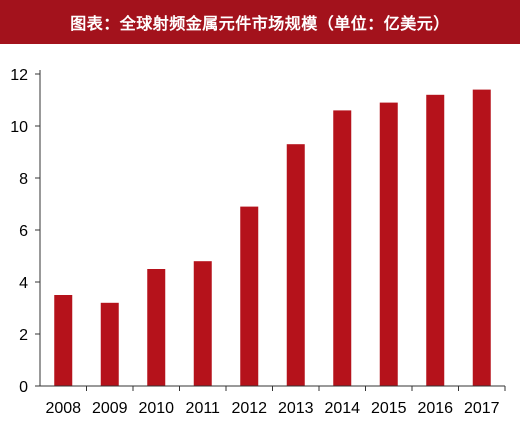  I want to click on chart-title: 图表：全球射频金属元件市场规模（单位：亿美元）, so click(260, 23).